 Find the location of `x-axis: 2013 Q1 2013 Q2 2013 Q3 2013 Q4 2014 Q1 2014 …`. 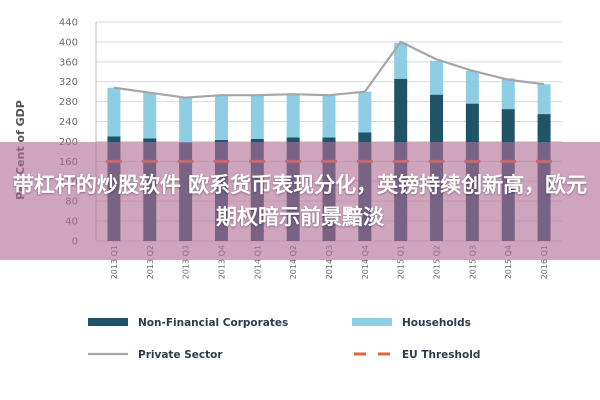

x-axis: 2013 Q1 2013 Q2 2013 Q3 2013 Q4 2014 Q1 2014 … is located at coordinates (329, 262).